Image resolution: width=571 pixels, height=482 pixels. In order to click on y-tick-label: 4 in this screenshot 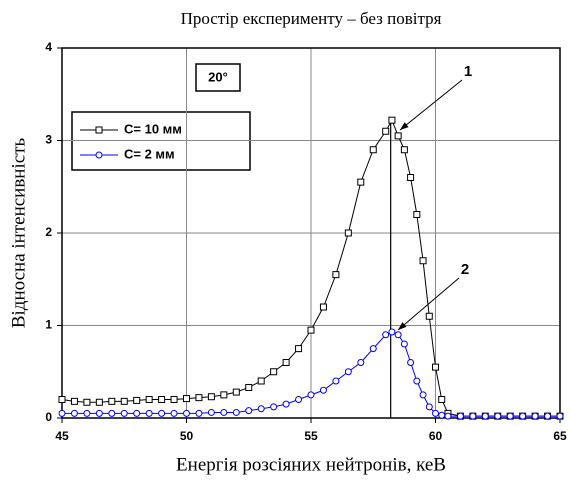, I will do `click(48, 47)`.